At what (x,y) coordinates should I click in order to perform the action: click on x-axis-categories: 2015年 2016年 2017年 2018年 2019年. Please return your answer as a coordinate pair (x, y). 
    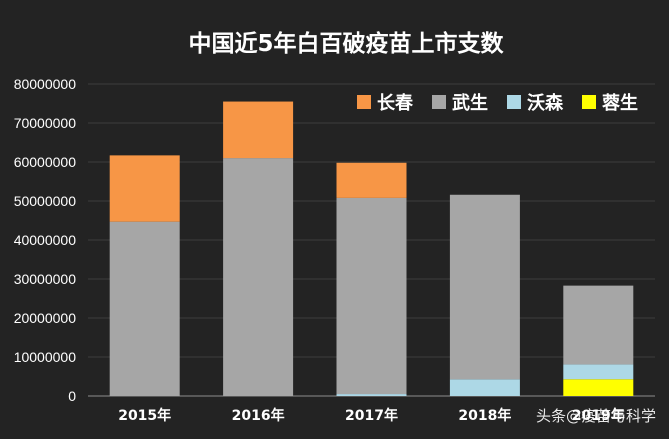
    Looking at the image, I should click on (371, 415).